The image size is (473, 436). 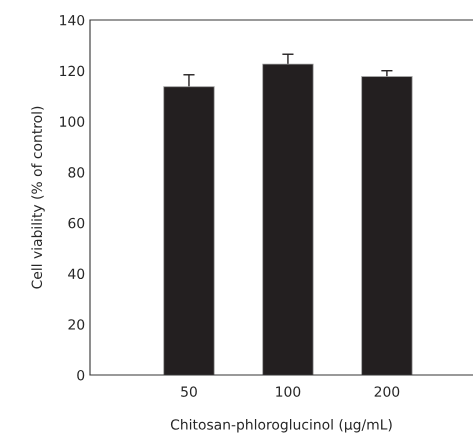 I want to click on x-tick-label: 100, so click(x=288, y=391).